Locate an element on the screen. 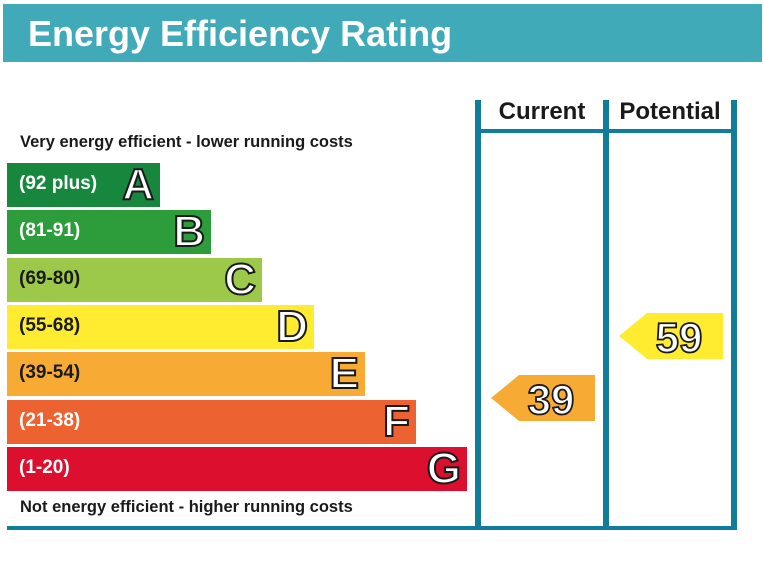  band-letter: F is located at coordinates (396, 421).